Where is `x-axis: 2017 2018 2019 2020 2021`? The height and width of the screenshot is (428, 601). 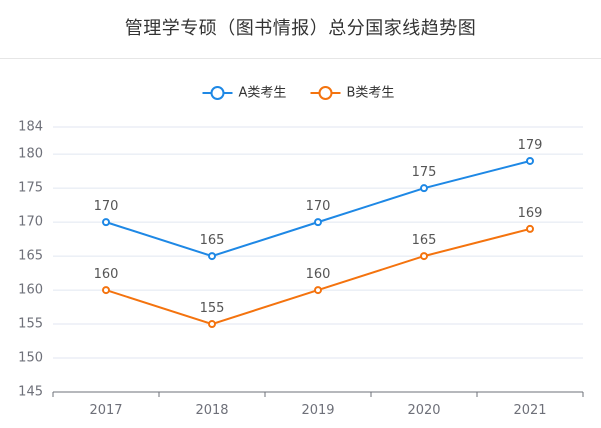
x-axis: 2017 2018 2019 2020 2021 is located at coordinates (318, 404).